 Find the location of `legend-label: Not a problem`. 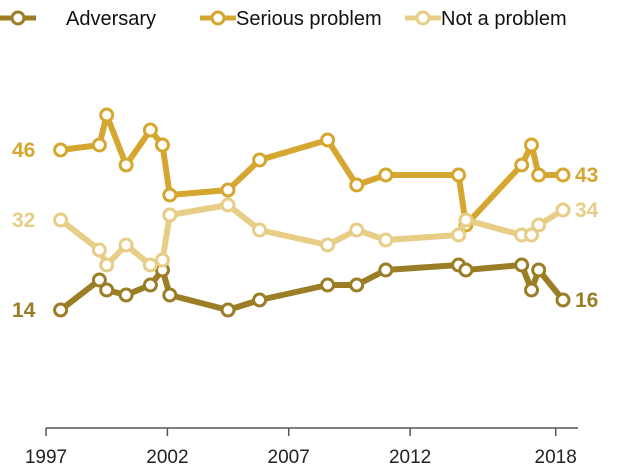

legend-label: Not a problem is located at coordinates (504, 19).